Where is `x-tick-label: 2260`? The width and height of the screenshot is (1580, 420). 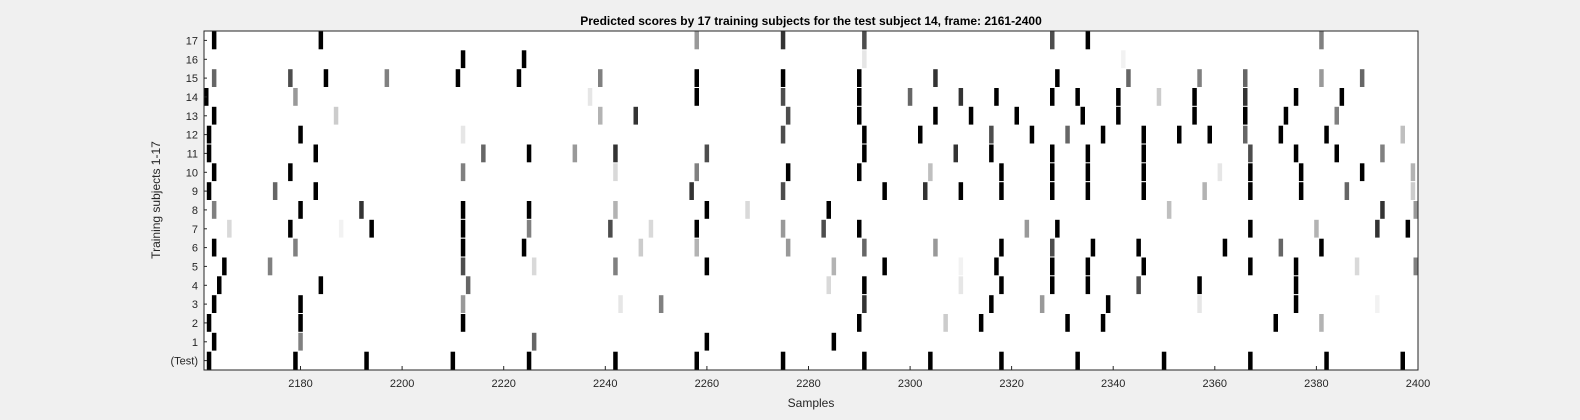
x-tick-label: 2260 is located at coordinates (707, 384).